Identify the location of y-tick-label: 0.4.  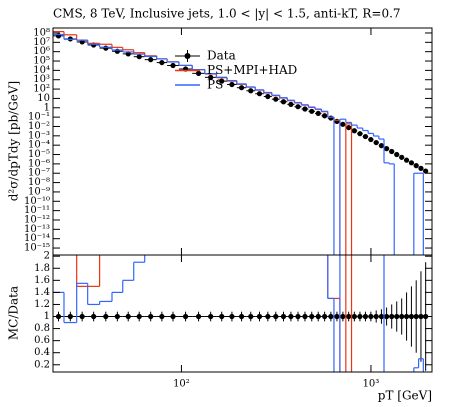
(42, 352).